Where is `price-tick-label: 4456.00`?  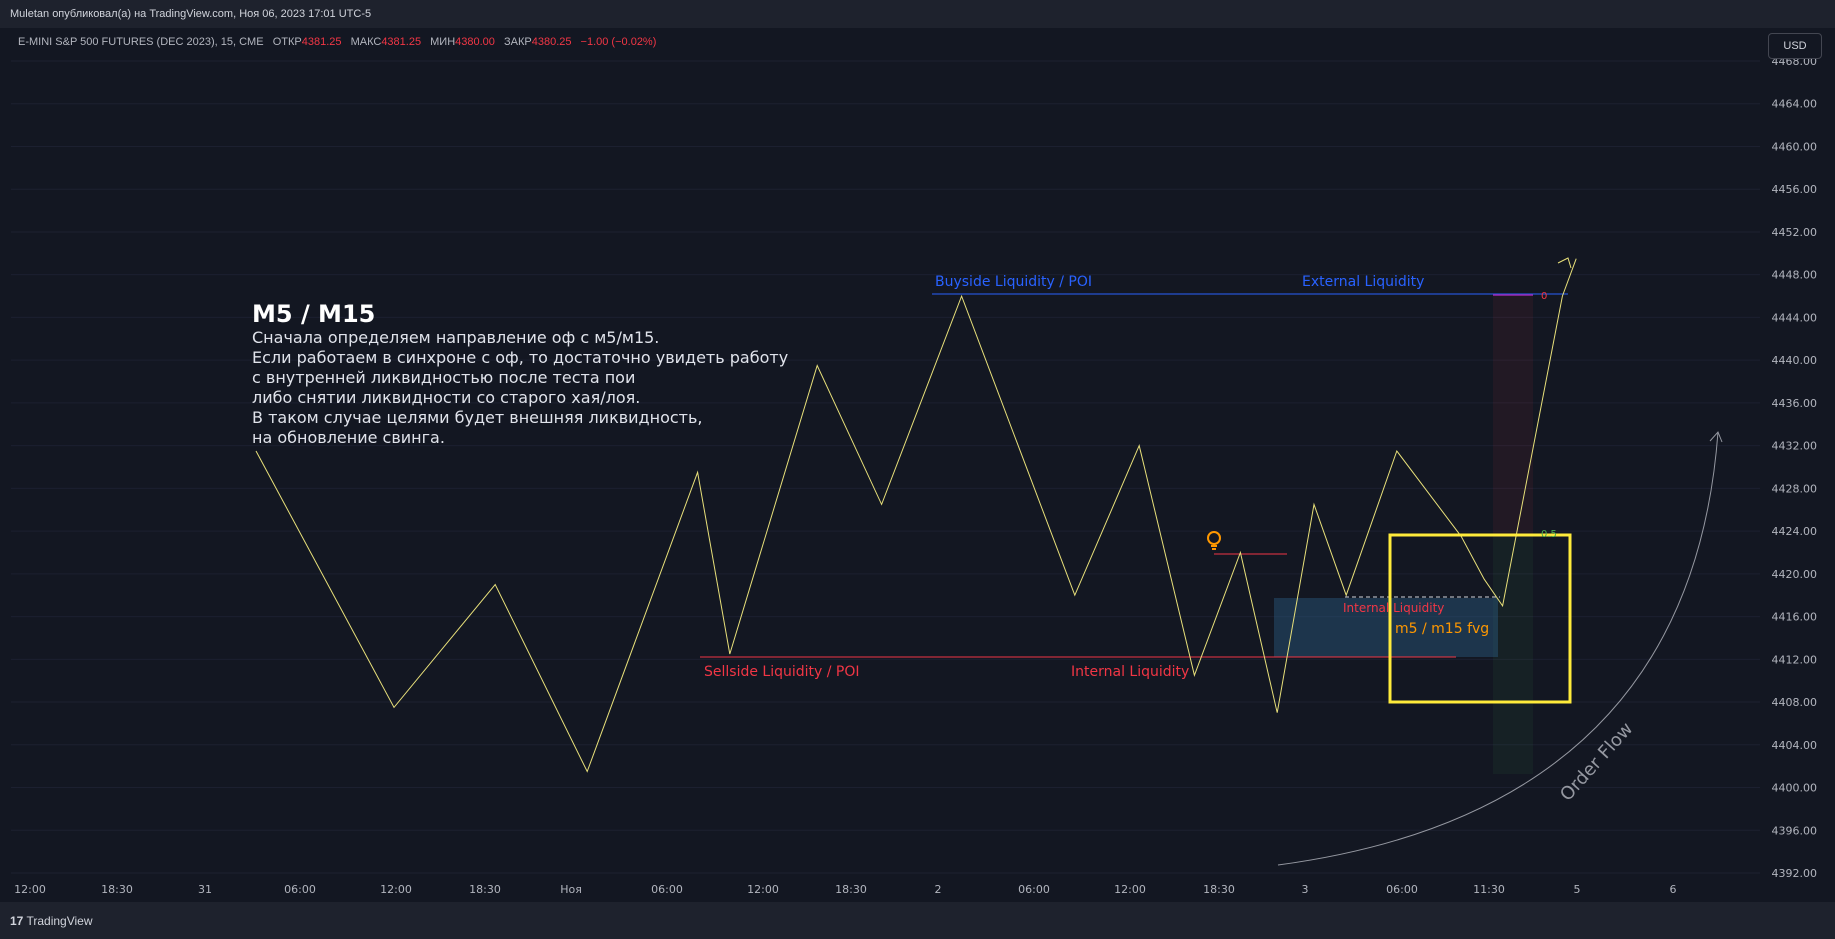
price-tick-label: 4456.00 is located at coordinates (1795, 189).